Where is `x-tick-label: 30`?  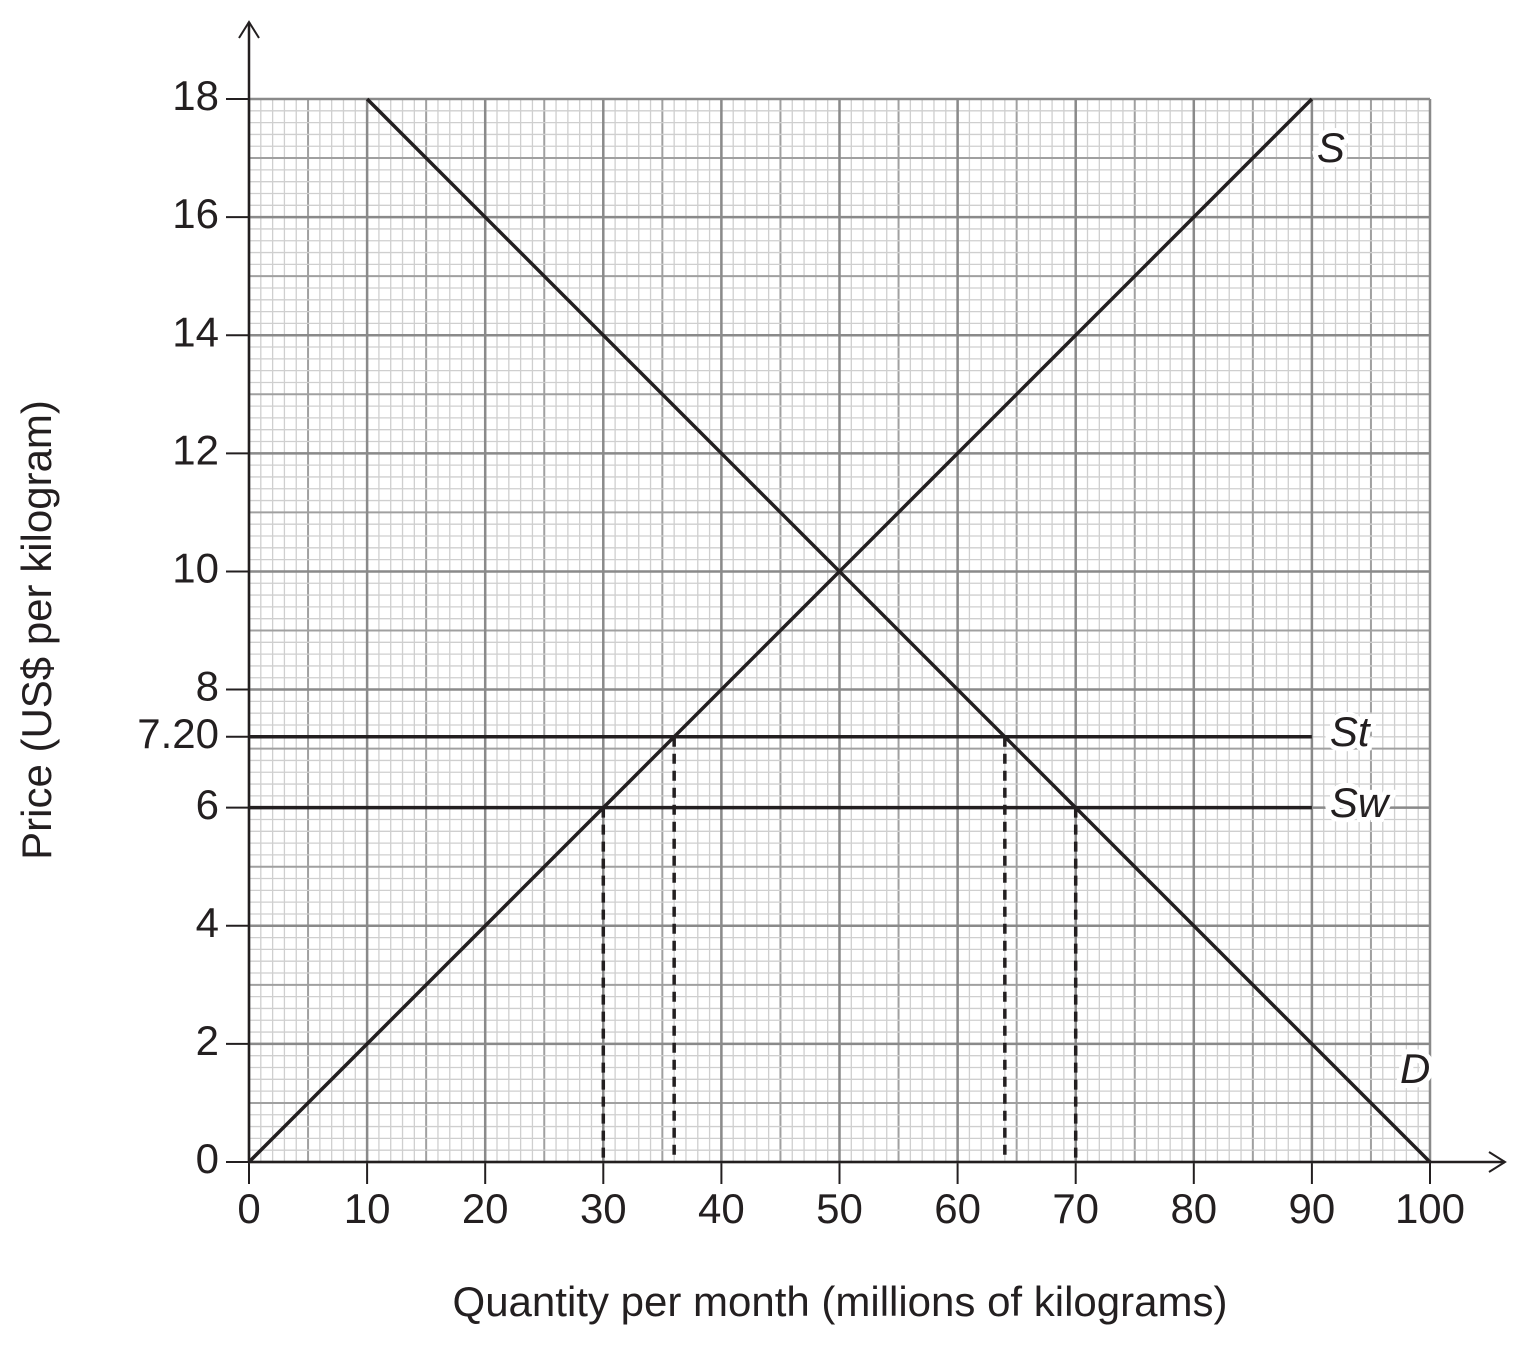 x-tick-label: 30 is located at coordinates (603, 1208).